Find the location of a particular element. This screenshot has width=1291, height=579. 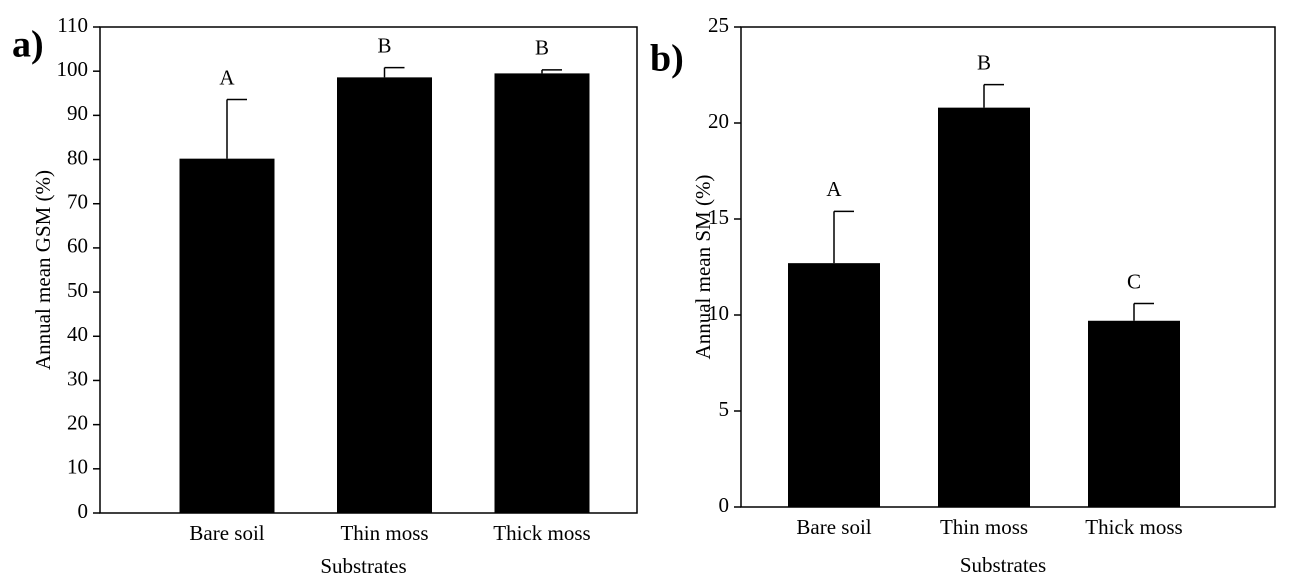

y-tick-label: 40 is located at coordinates (77, 334).